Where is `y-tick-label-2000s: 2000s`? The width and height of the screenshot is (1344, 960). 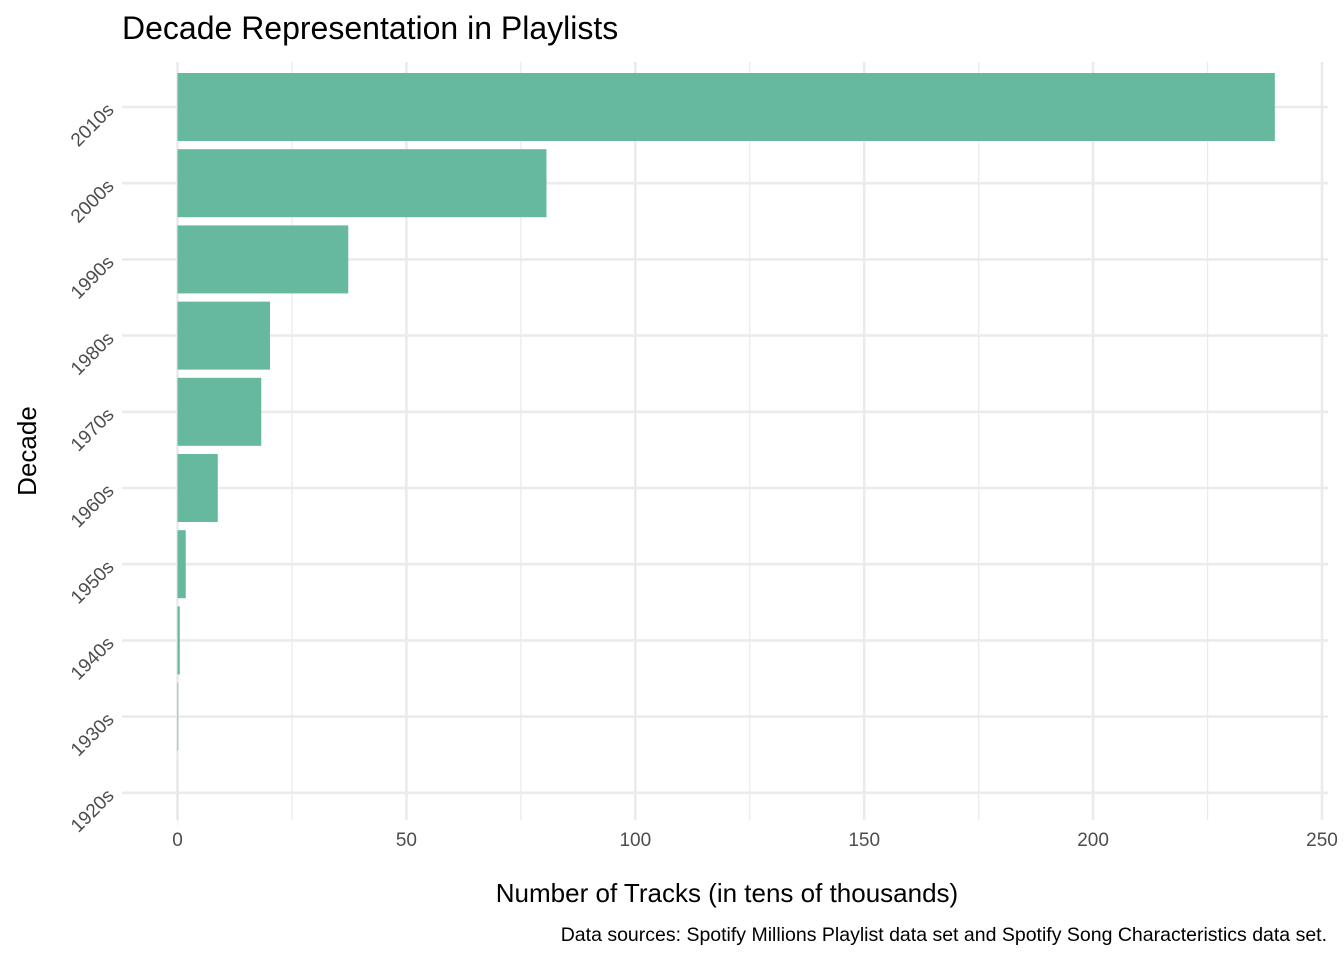
y-tick-label-2000s: 2000s is located at coordinates (92, 201).